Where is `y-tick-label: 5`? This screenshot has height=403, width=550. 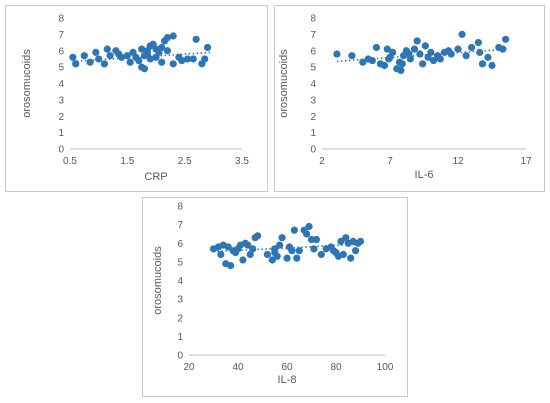 y-tick-label: 5 is located at coordinates (61, 68).